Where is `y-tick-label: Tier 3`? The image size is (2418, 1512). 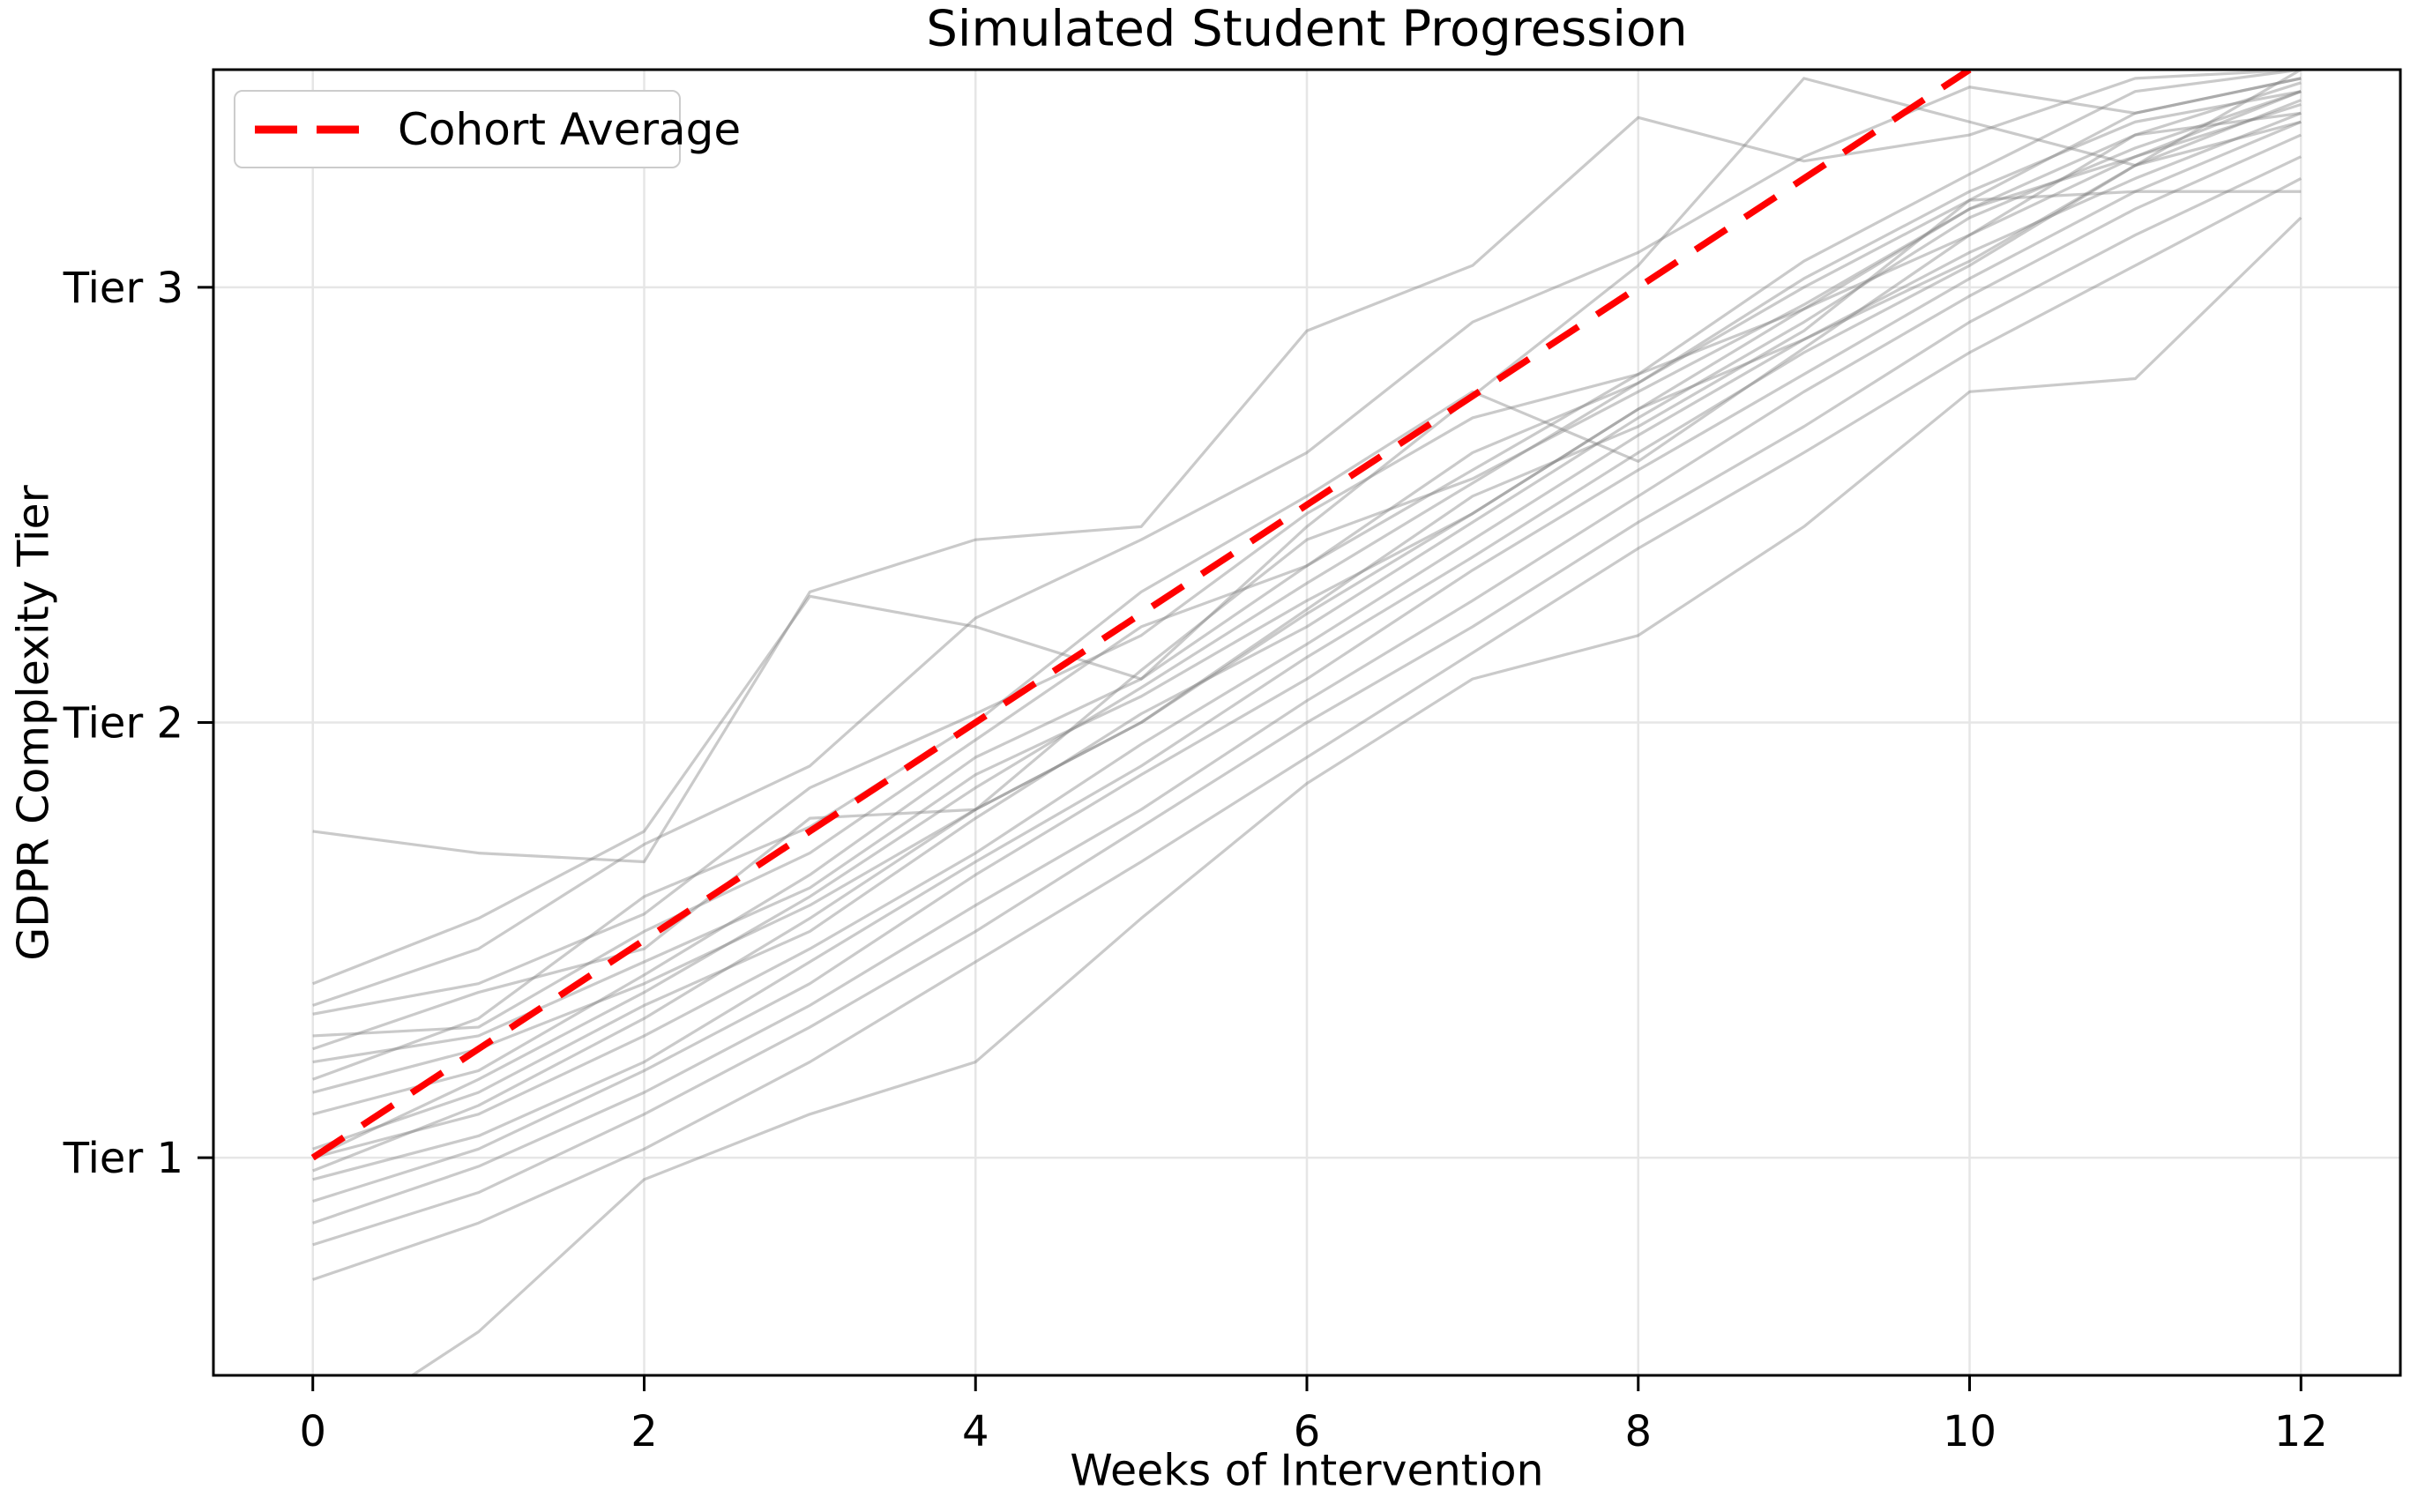
y-tick-label: Tier 3 is located at coordinates (123, 288).